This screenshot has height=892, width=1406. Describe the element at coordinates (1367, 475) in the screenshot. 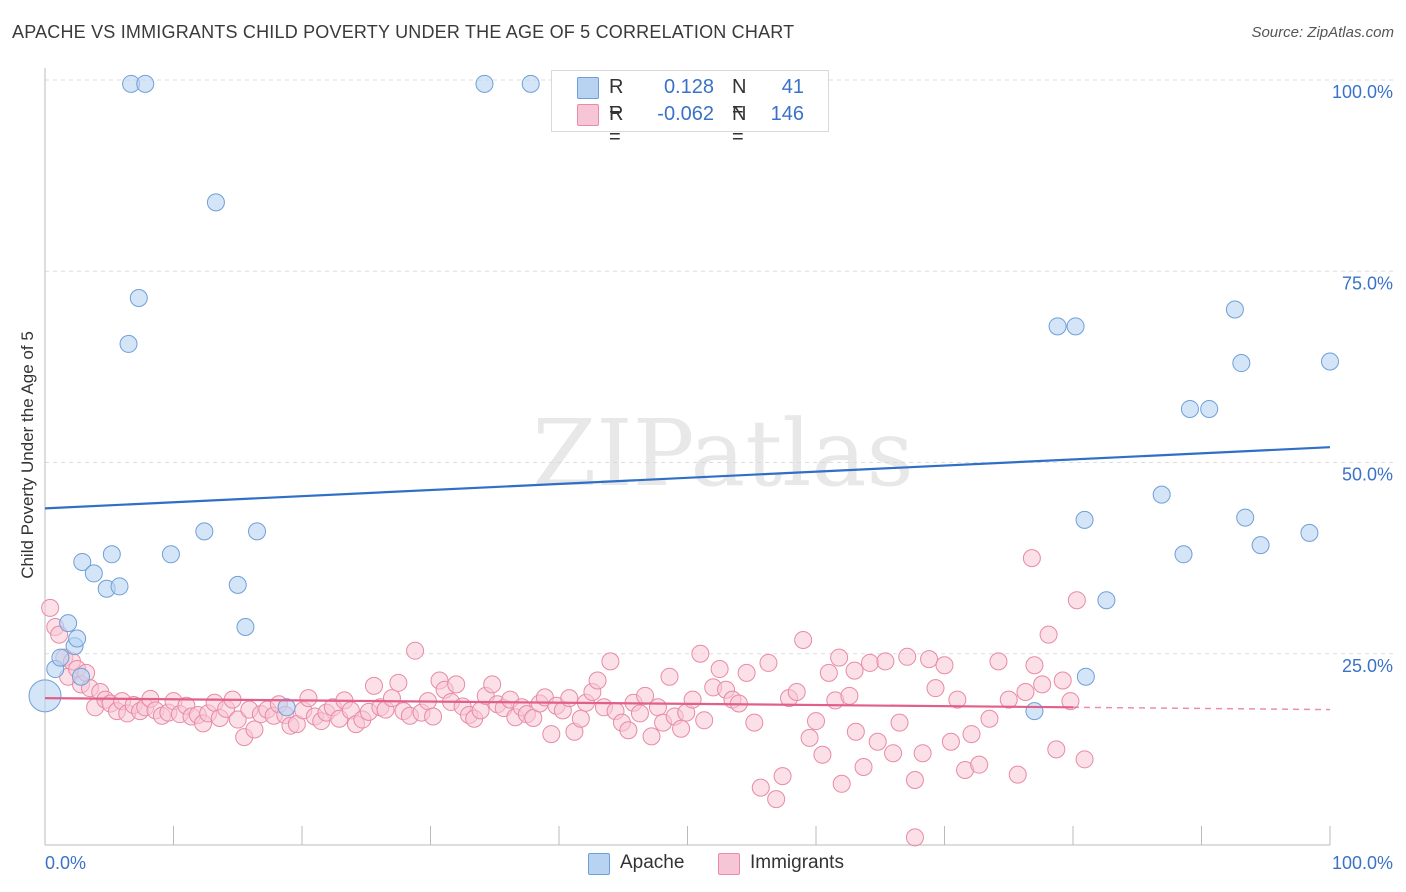

I see `y-tick-label: 50.0%` at that location.